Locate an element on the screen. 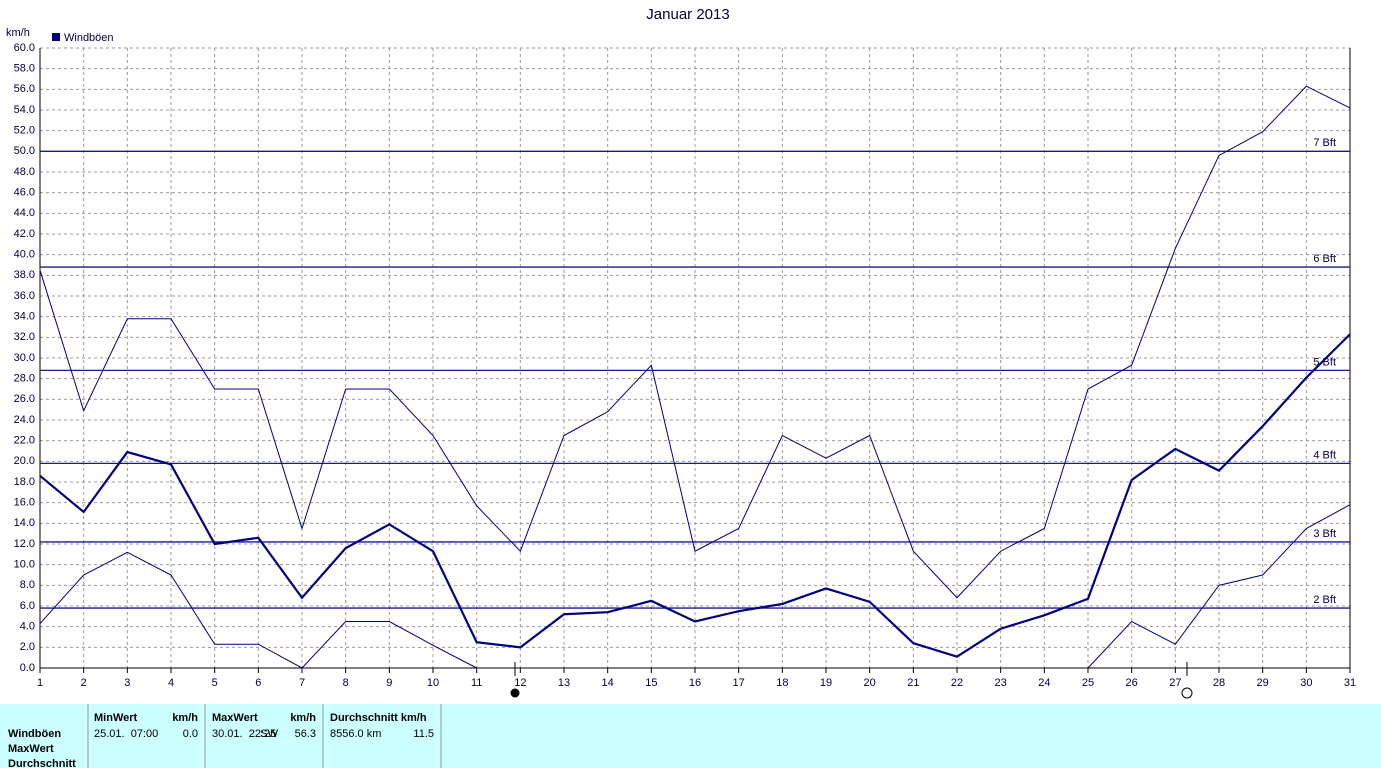 This screenshot has width=1381, height=773. time: 30.01. 22:25 is located at coordinates (244, 734).